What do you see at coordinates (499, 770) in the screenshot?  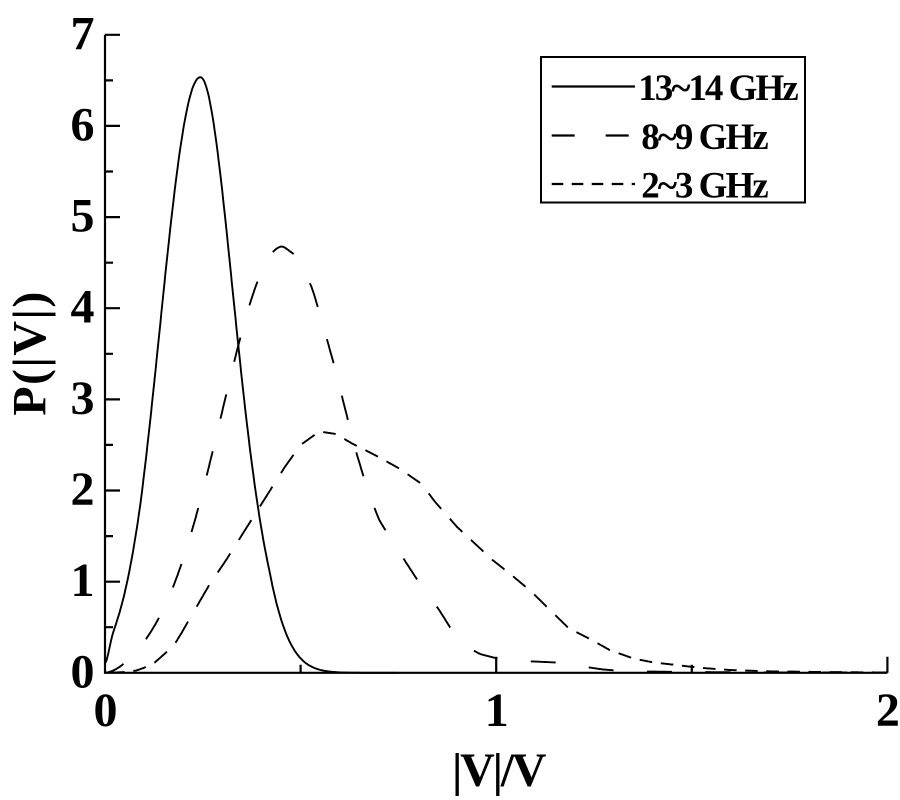 I see `svg-text: |V|/V` at bounding box center [499, 770].